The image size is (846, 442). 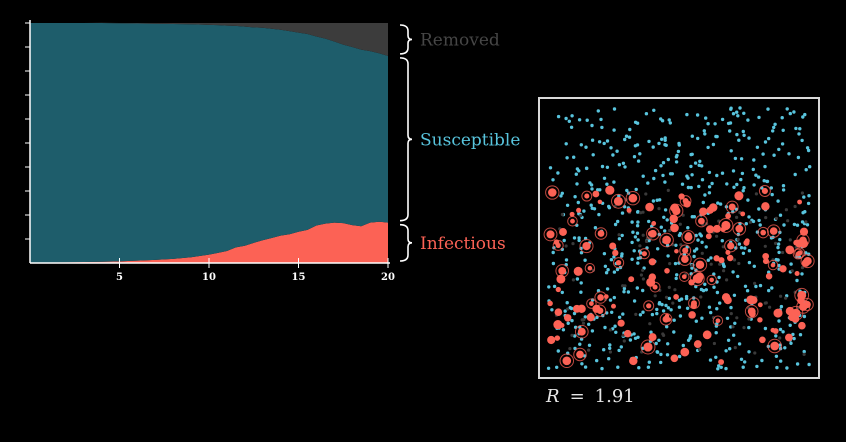 What do you see at coordinates (614, 396) in the screenshot?
I see `r-value: 1.91` at bounding box center [614, 396].